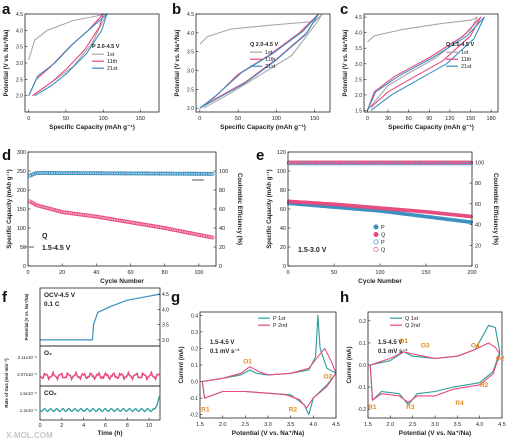  What do you see at coordinates (105, 426) in the screenshot?
I see `x-tick-label: 6` at bounding box center [105, 426].